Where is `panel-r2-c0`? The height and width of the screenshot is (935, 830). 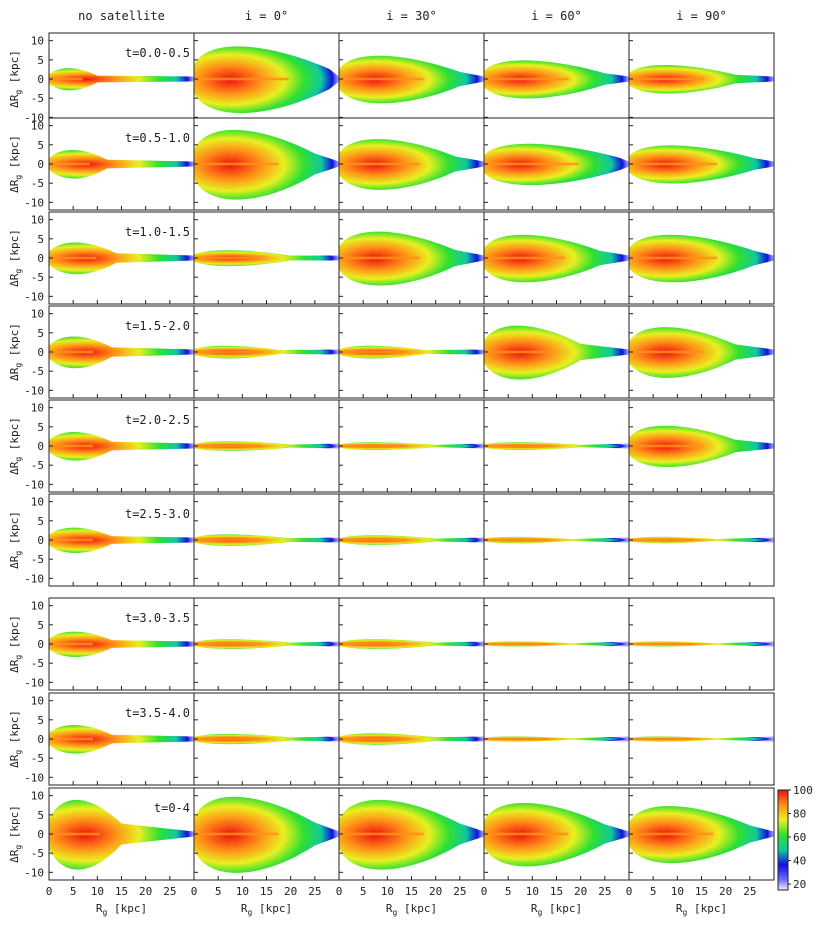
panel-r2-c0 is located at coordinates (121, 258).